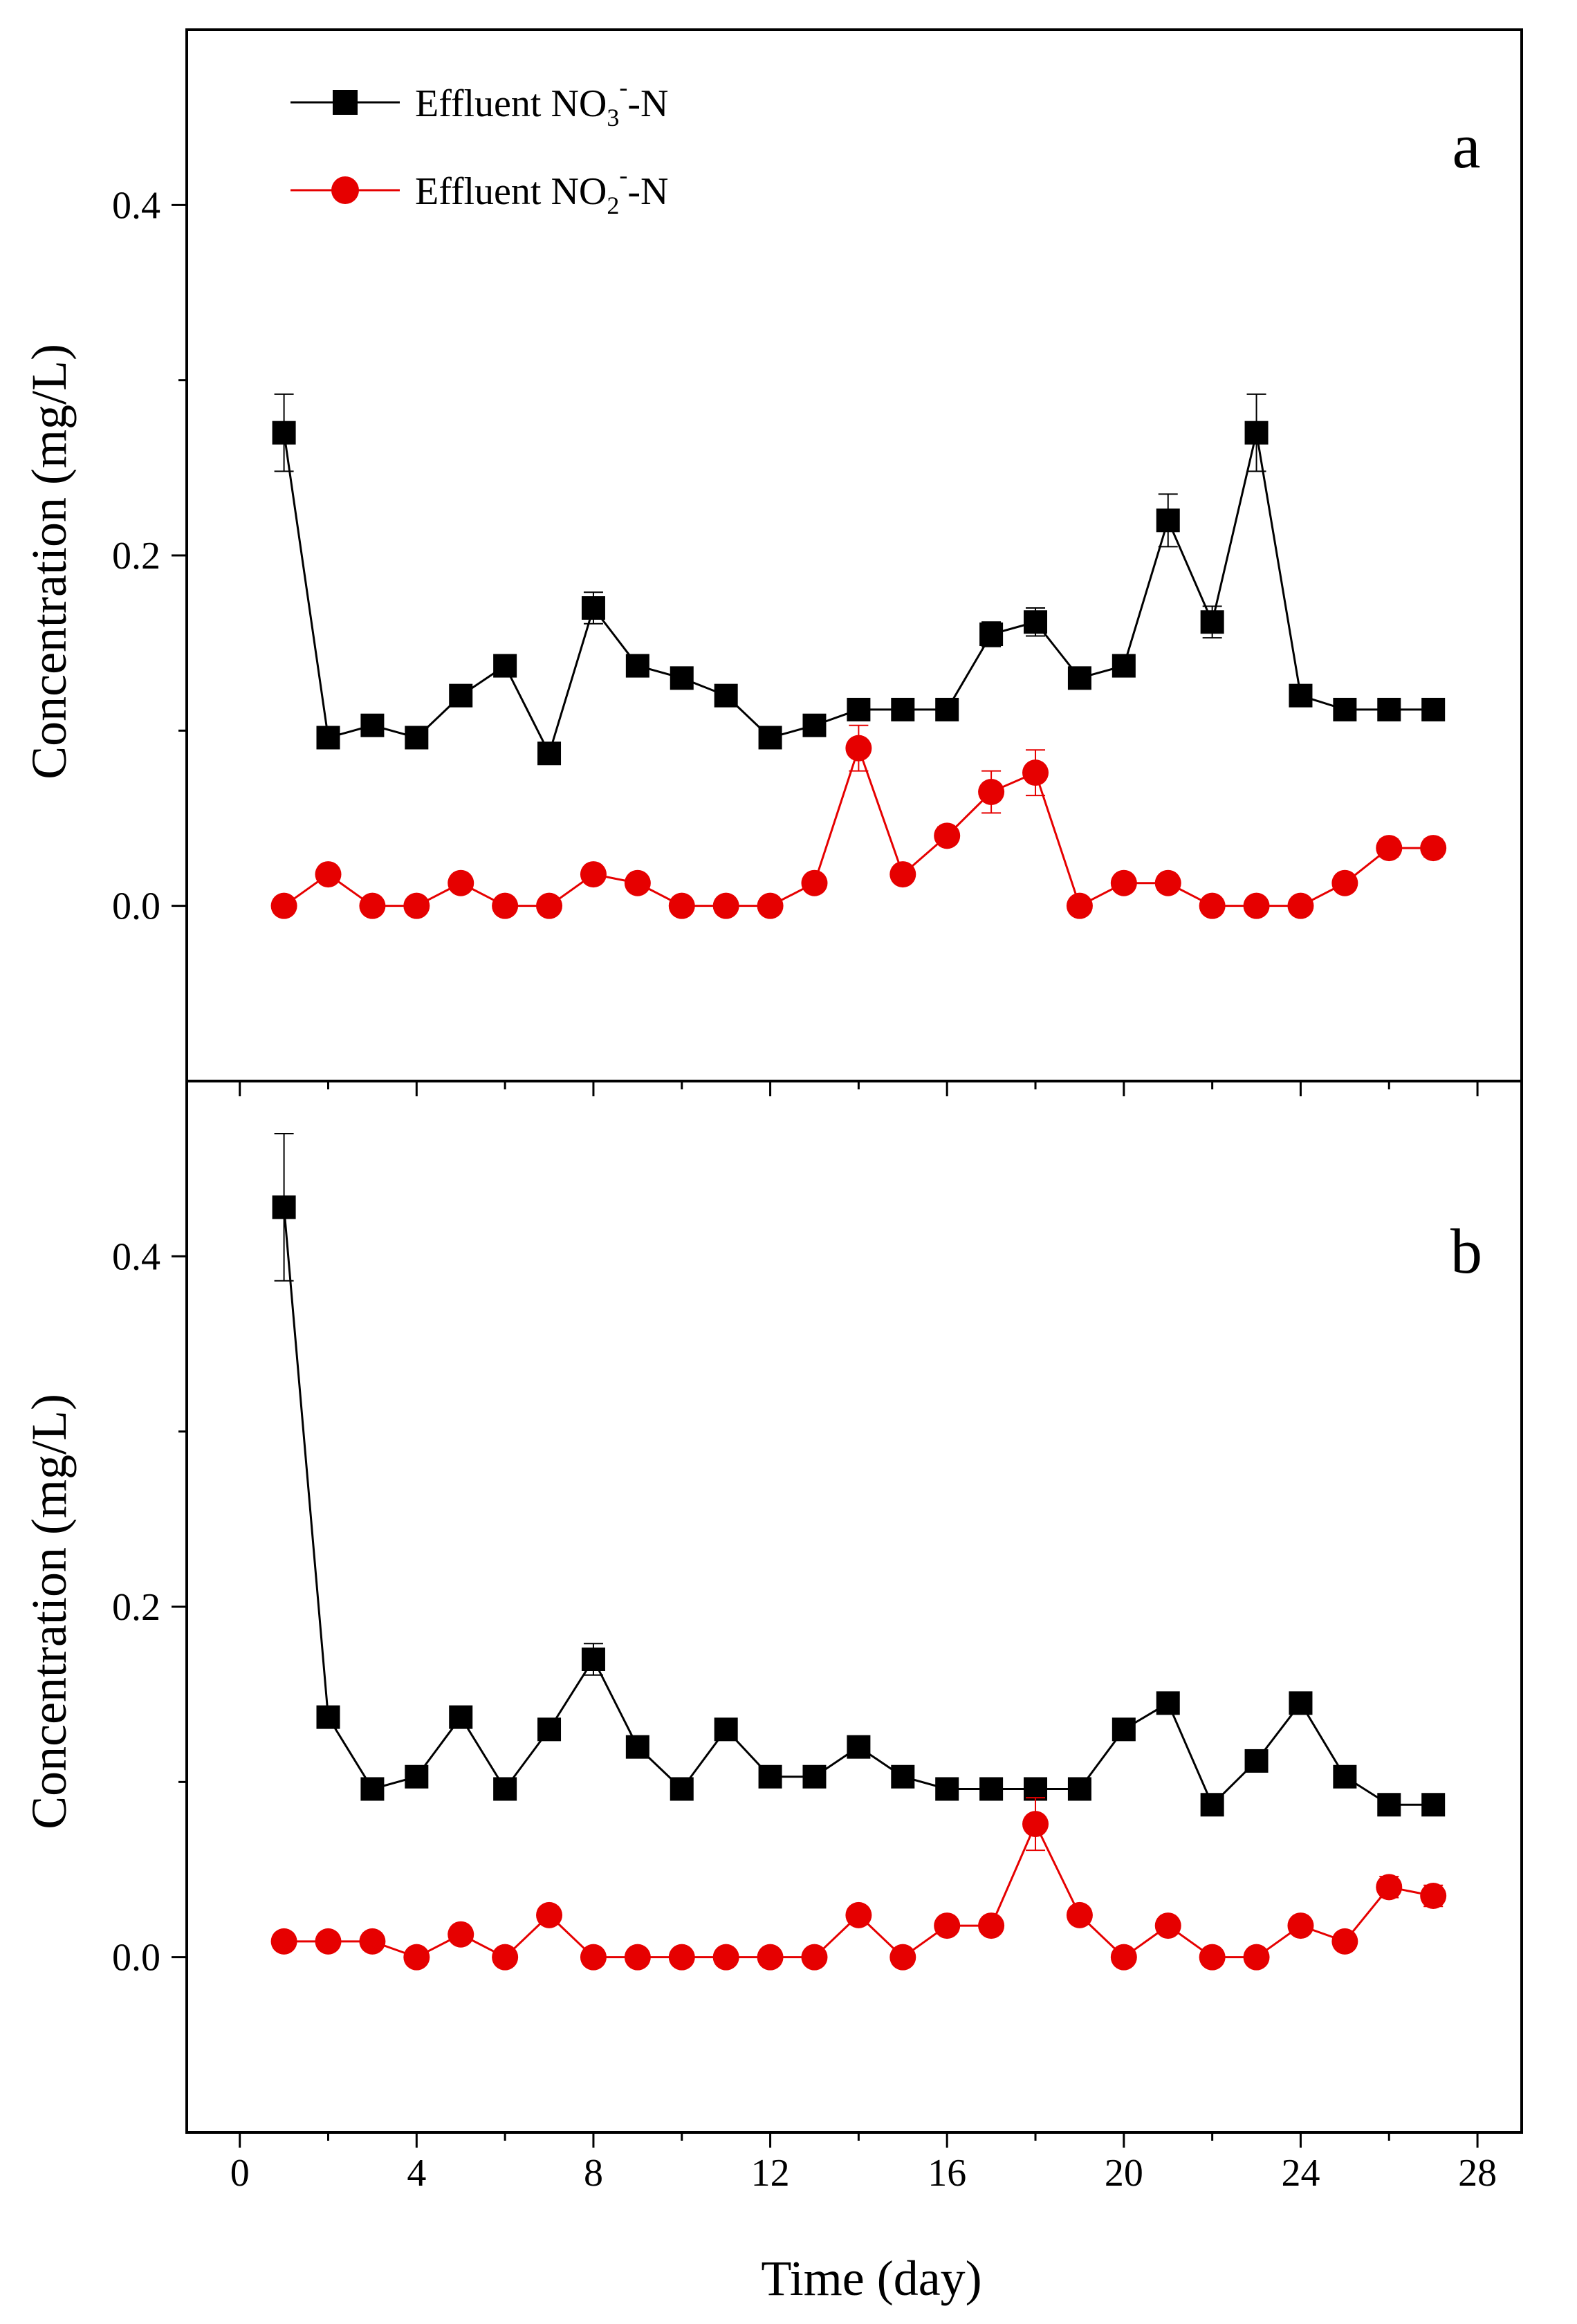 This screenshot has width=1577, height=2324. I want to click on panel-a-y-axis: 0.0 0.2 0.4, so click(149, 556).